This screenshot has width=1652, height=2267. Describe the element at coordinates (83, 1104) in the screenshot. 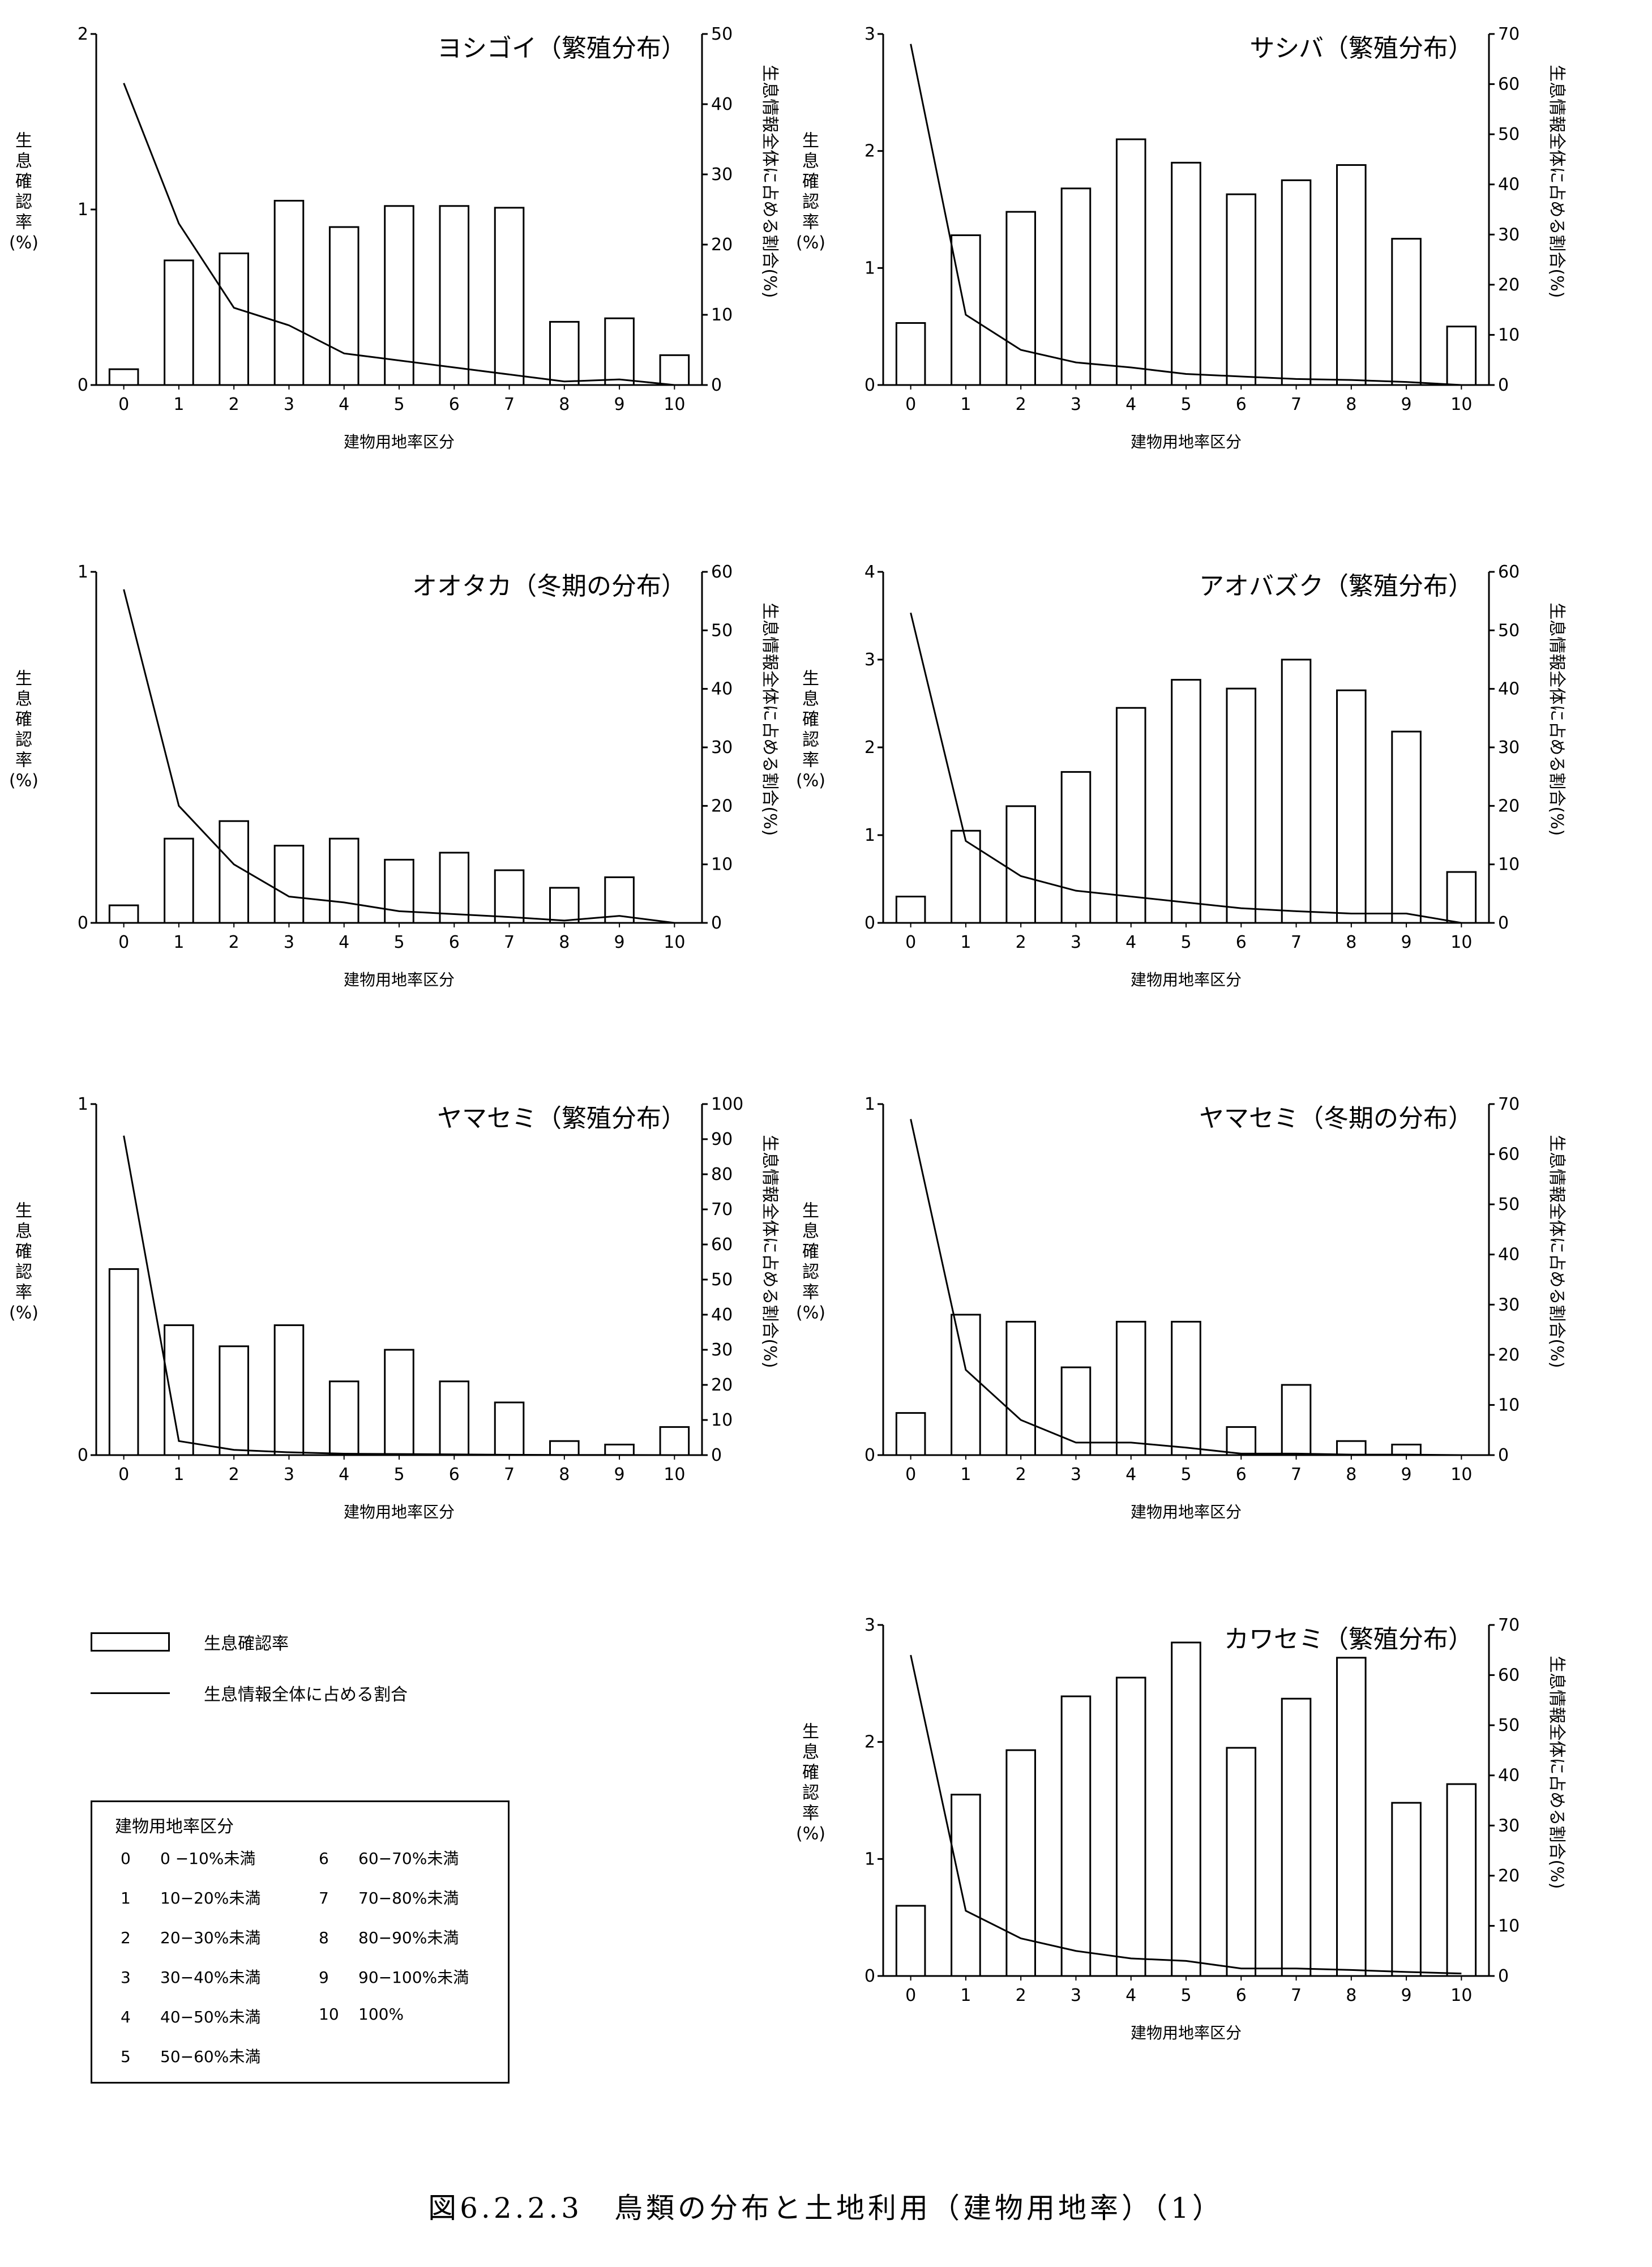

I see `left-tick-label: 1` at that location.